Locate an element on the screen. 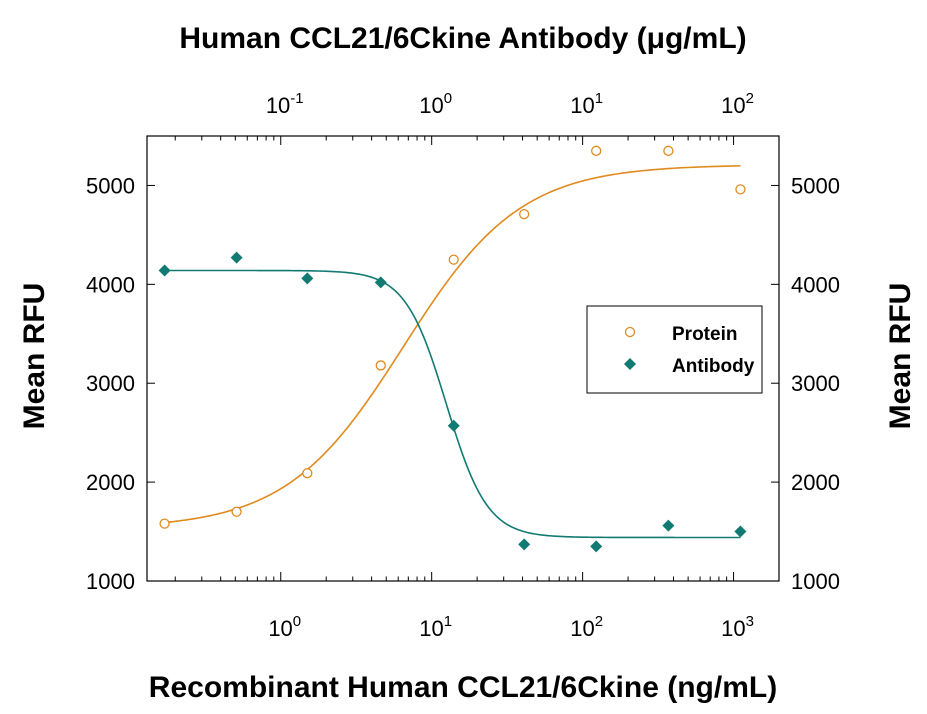  legend-antibody-label: Antibody is located at coordinates (713, 366).